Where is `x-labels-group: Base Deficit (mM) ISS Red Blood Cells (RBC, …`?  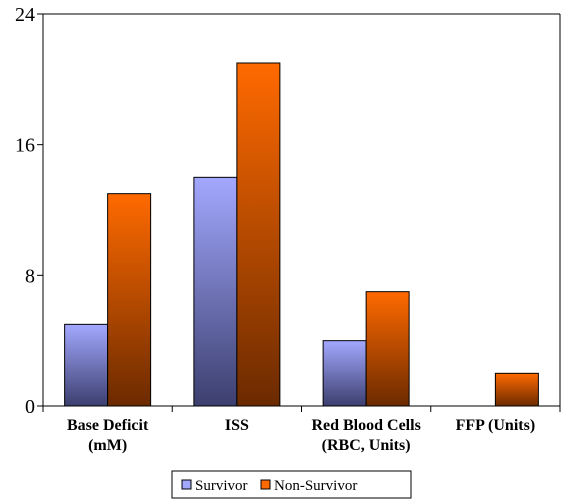 x-labels-group: Base Deficit (mM) ISS Red Blood Cells (RBC, … is located at coordinates (301, 435).